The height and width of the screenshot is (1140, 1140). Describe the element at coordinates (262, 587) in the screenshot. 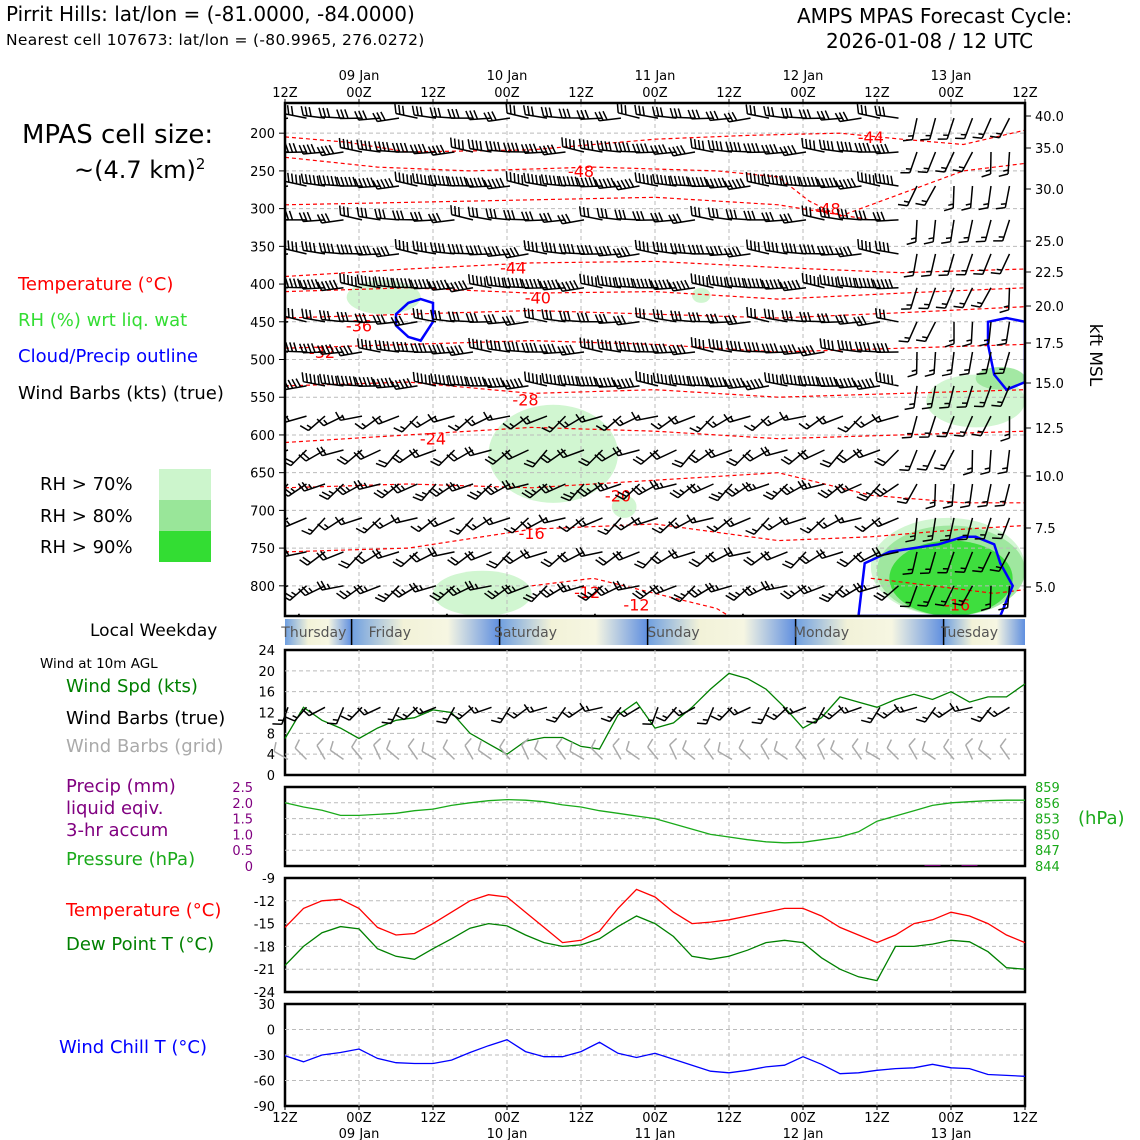

I see `xs-ytick-label: 800` at that location.